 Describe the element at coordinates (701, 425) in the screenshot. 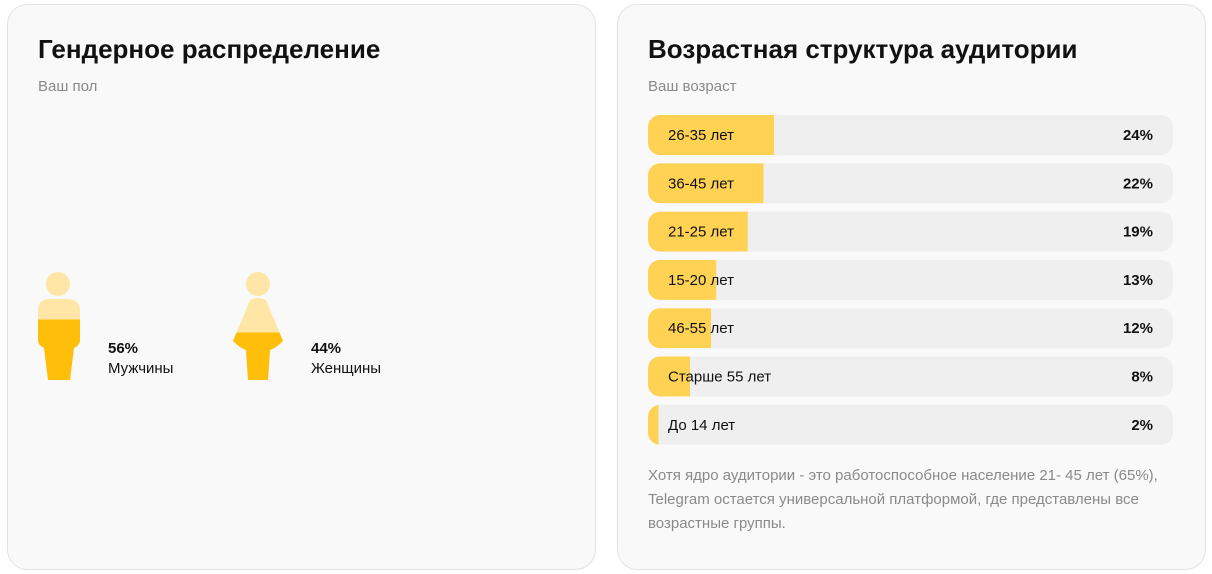

I see `category-label: До 14 лет` at that location.